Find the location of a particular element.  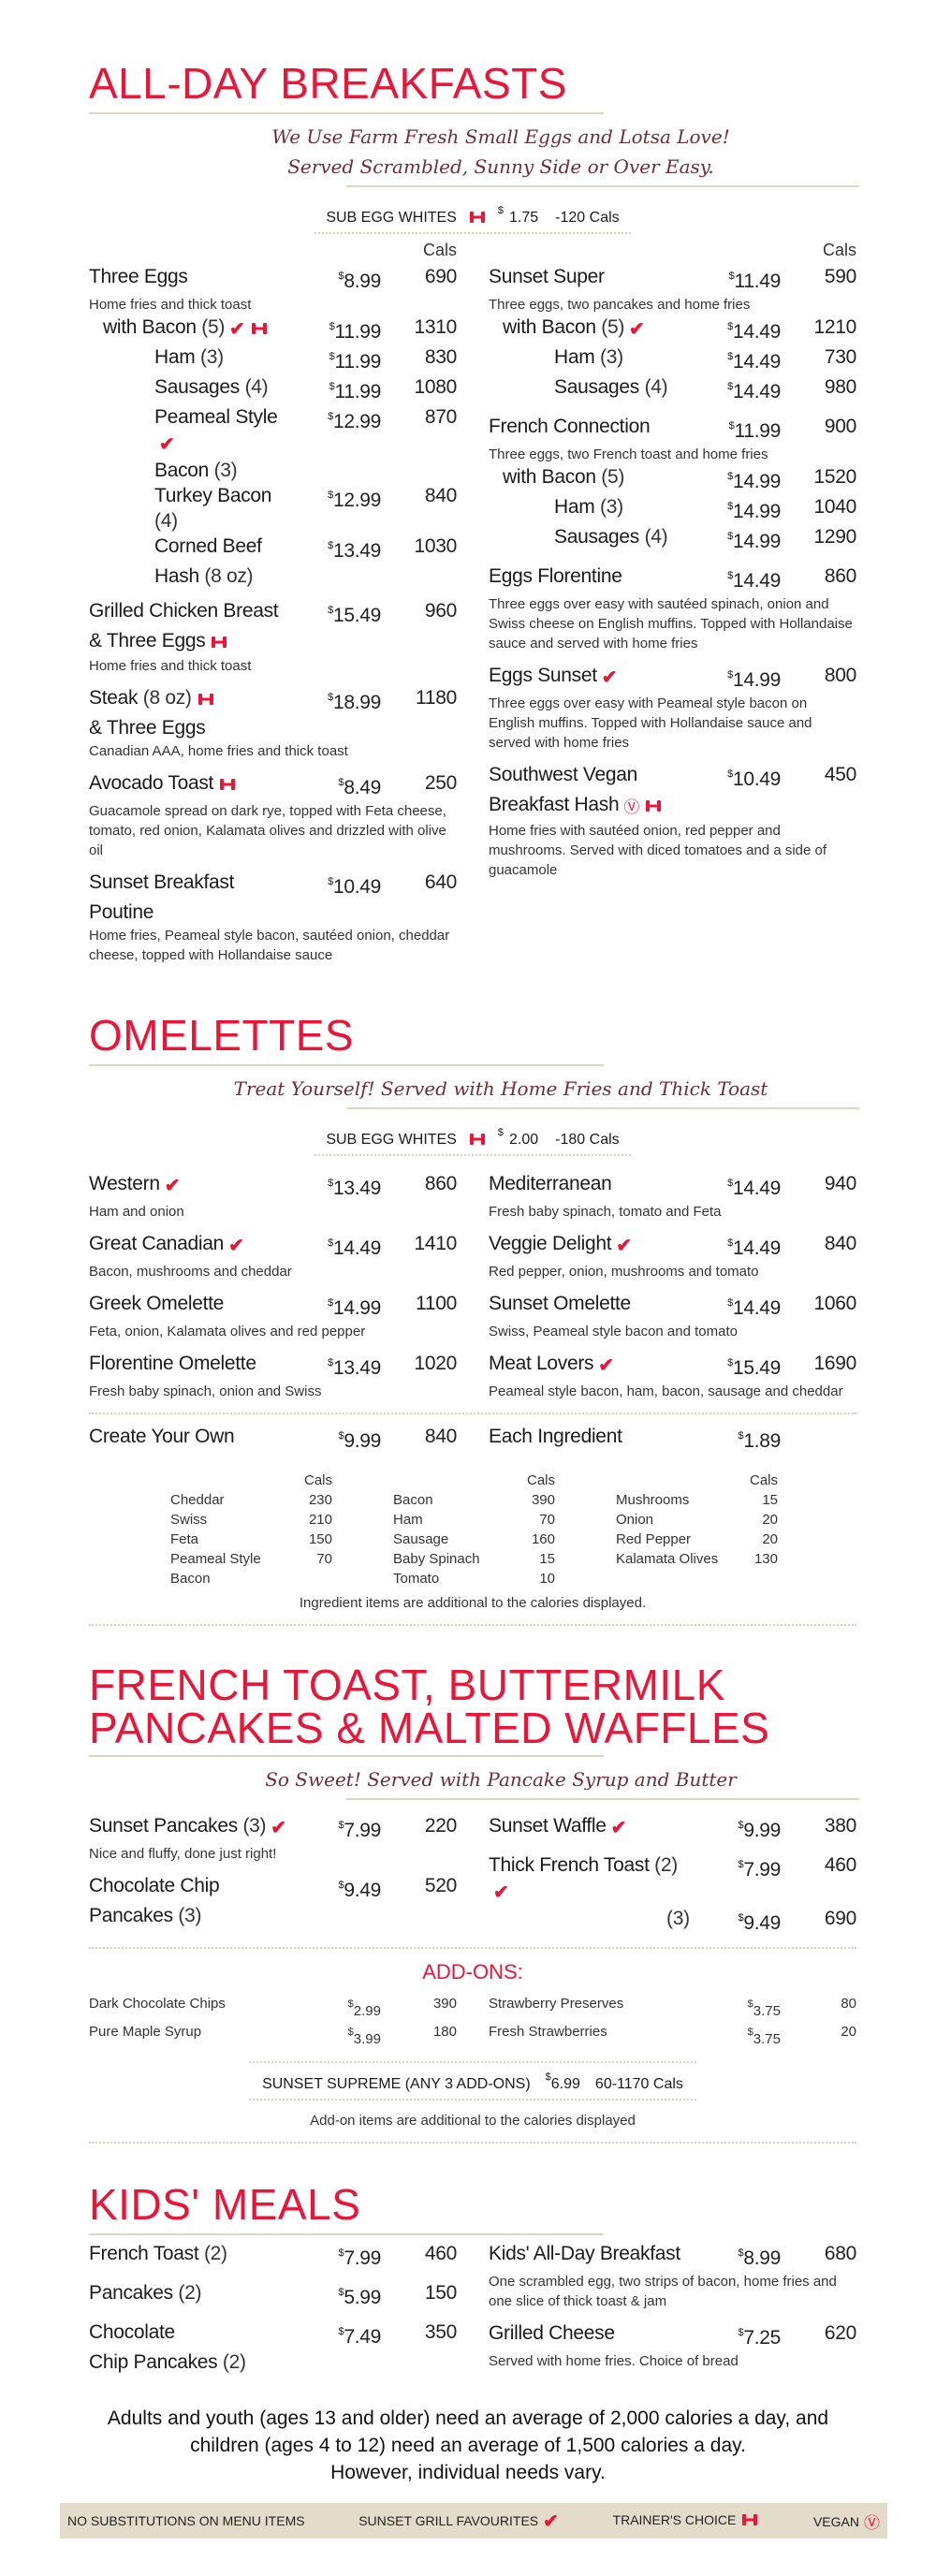

calories is located at coordinates (818, 1439).